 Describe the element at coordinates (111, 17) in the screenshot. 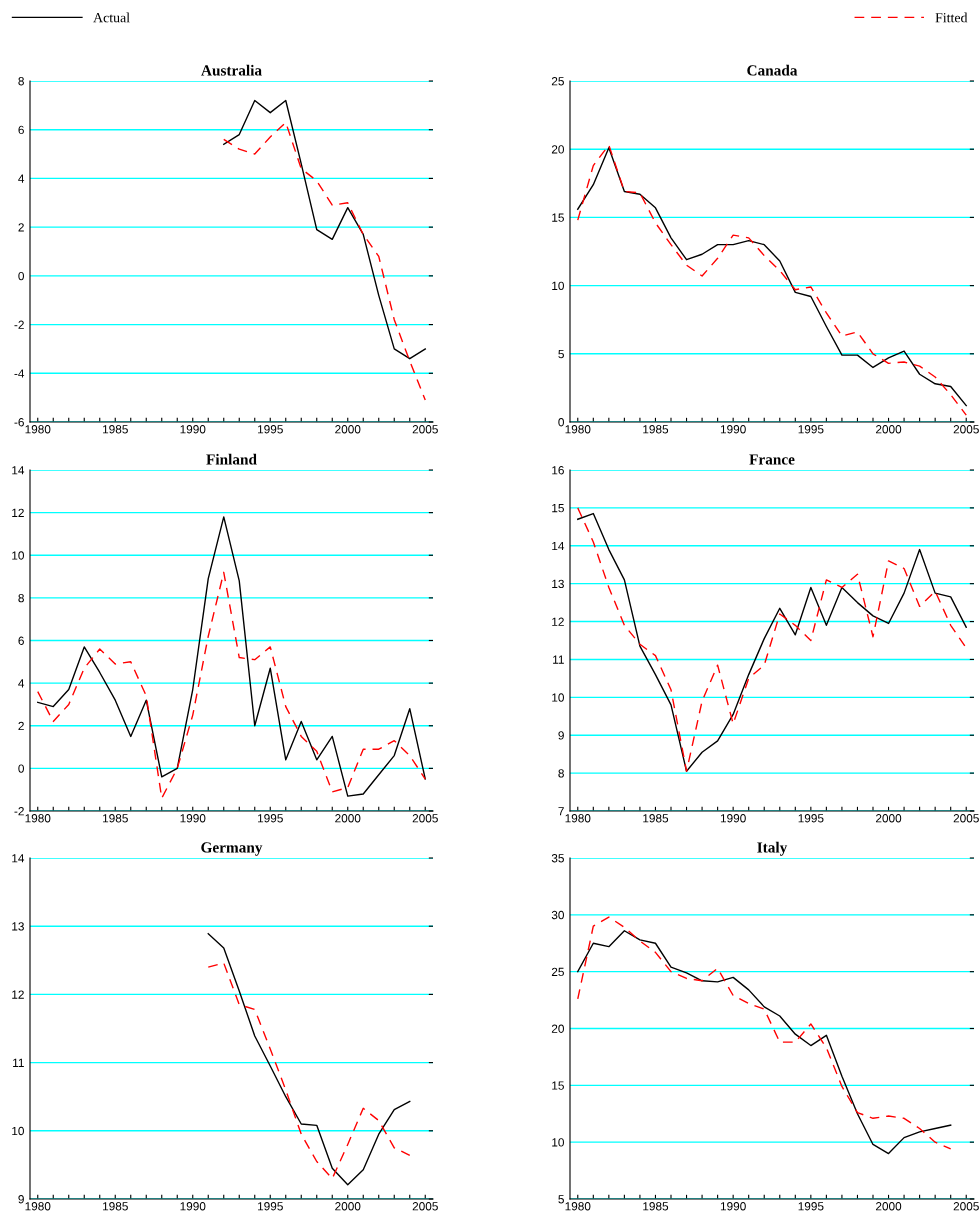

I see `legend-label: Actual` at that location.